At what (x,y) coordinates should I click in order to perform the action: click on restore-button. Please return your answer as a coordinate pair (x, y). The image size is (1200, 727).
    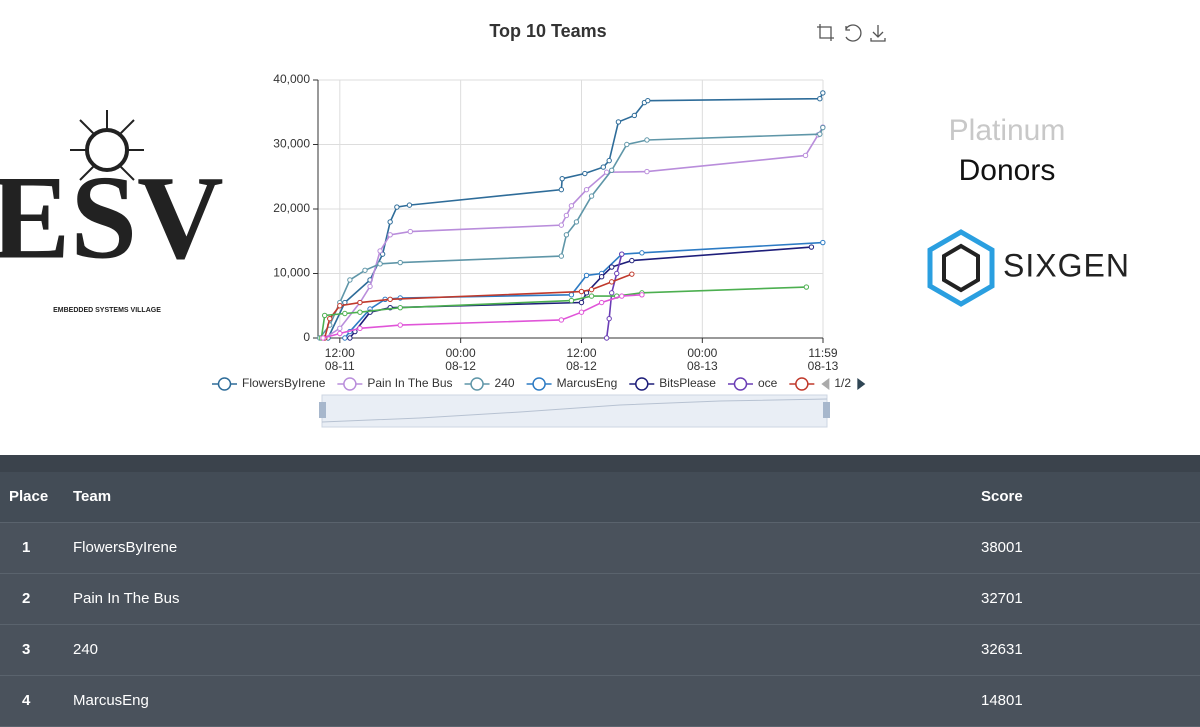
    Looking at the image, I should click on (853, 33).